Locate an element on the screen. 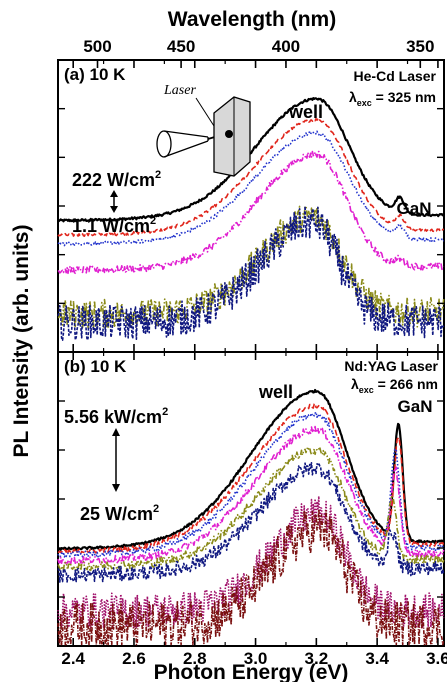  top-axis-tick-label: 500 is located at coordinates (97, 46).